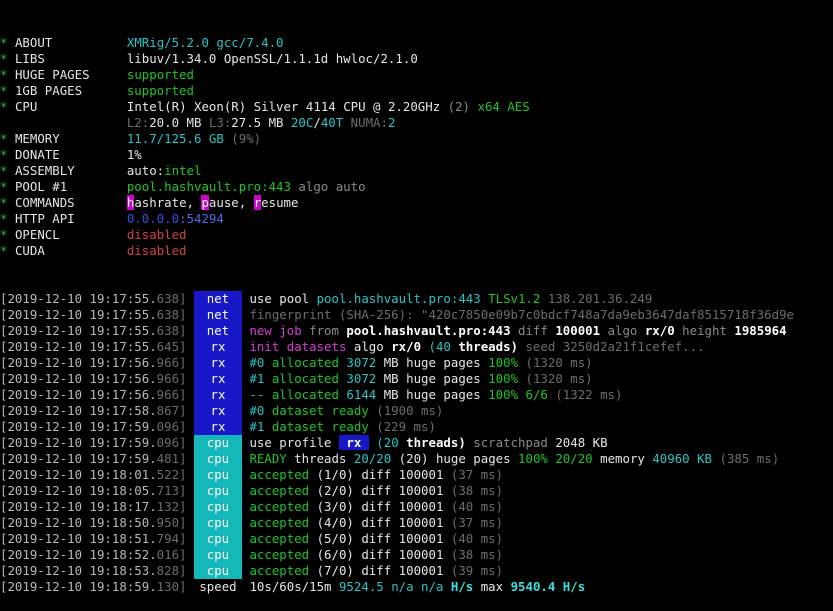 This screenshot has width=833, height=611. What do you see at coordinates (86, 250) in the screenshot?
I see `header-spacer` at bounding box center [86, 250].